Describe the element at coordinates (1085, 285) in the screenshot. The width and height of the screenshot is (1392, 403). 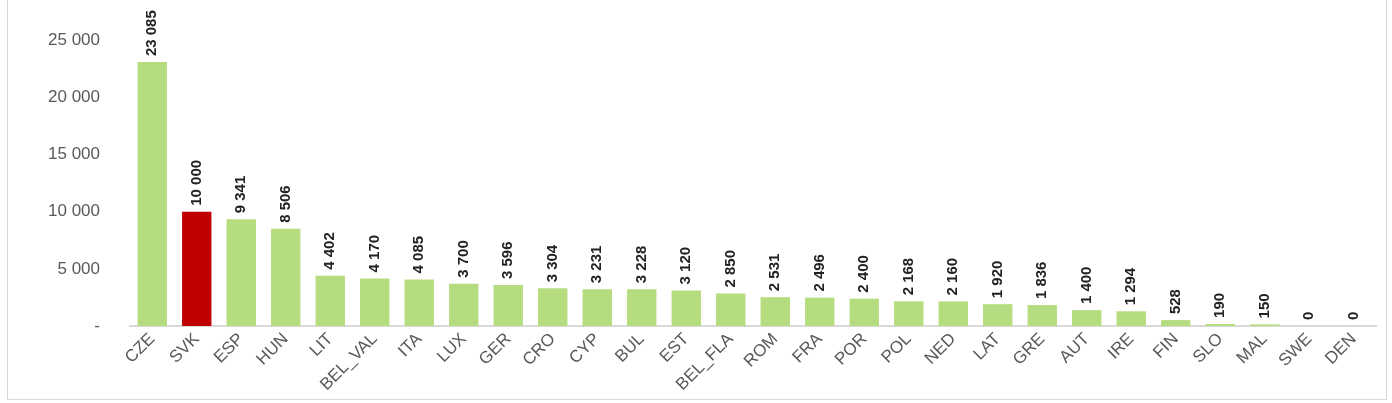
I see `data-label: 1 400` at that location.